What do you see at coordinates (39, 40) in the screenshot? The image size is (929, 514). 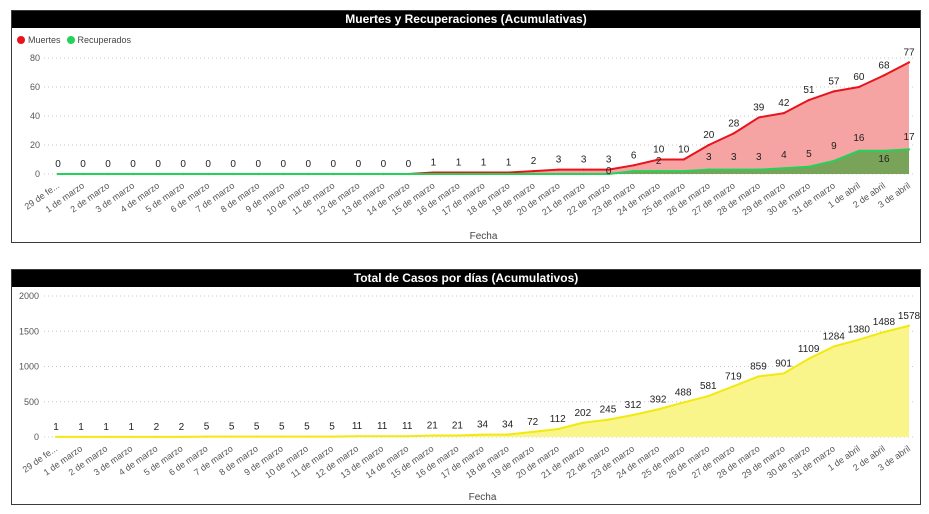 I see `legend-item-muertes: Muertes` at bounding box center [39, 40].